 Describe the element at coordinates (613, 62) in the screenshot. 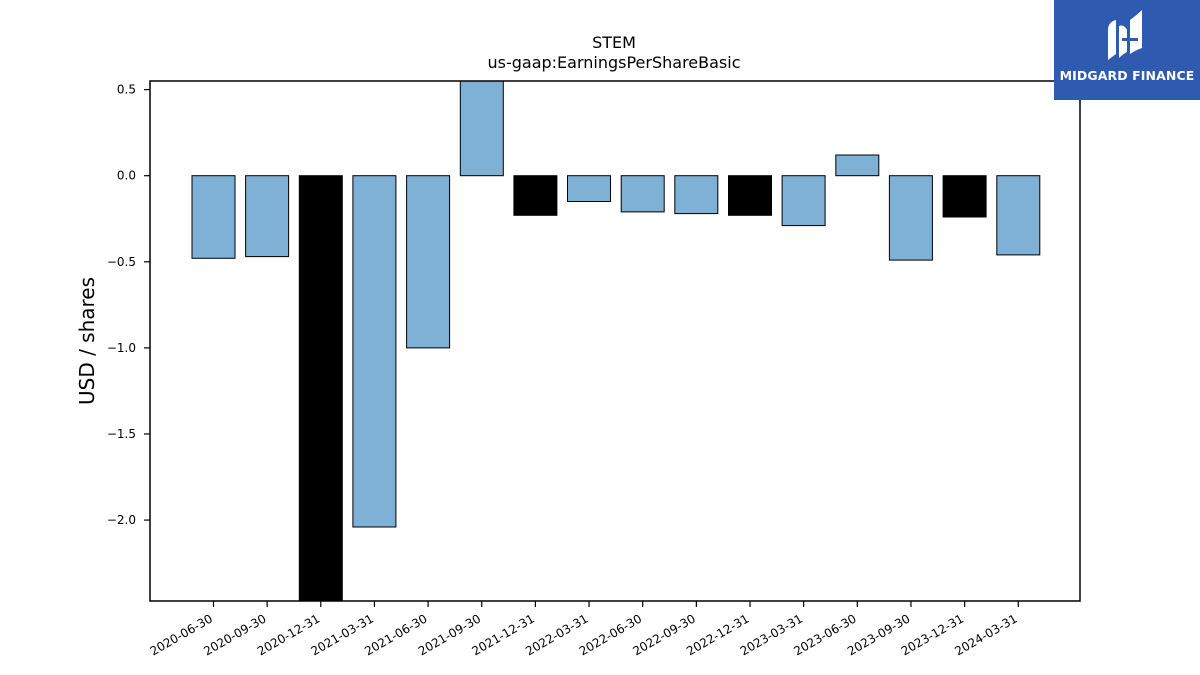

I see `chart-subtitle: us-gaap:EarningsPerShareBasic` at that location.